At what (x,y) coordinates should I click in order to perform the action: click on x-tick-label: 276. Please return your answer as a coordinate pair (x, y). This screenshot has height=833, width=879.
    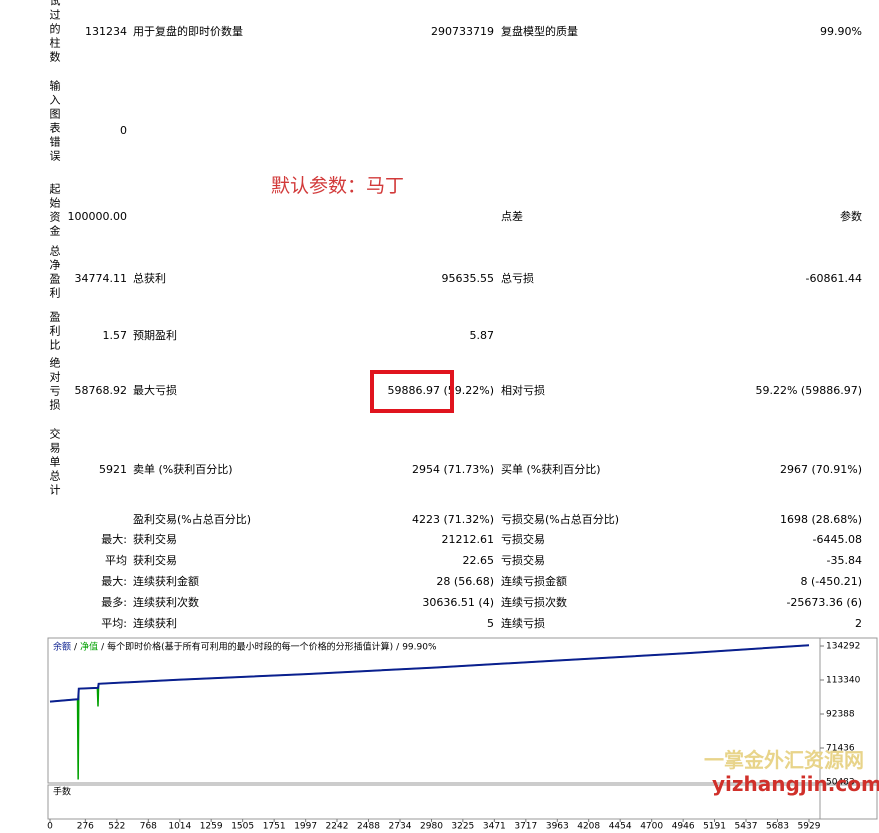
    Looking at the image, I should click on (85, 827).